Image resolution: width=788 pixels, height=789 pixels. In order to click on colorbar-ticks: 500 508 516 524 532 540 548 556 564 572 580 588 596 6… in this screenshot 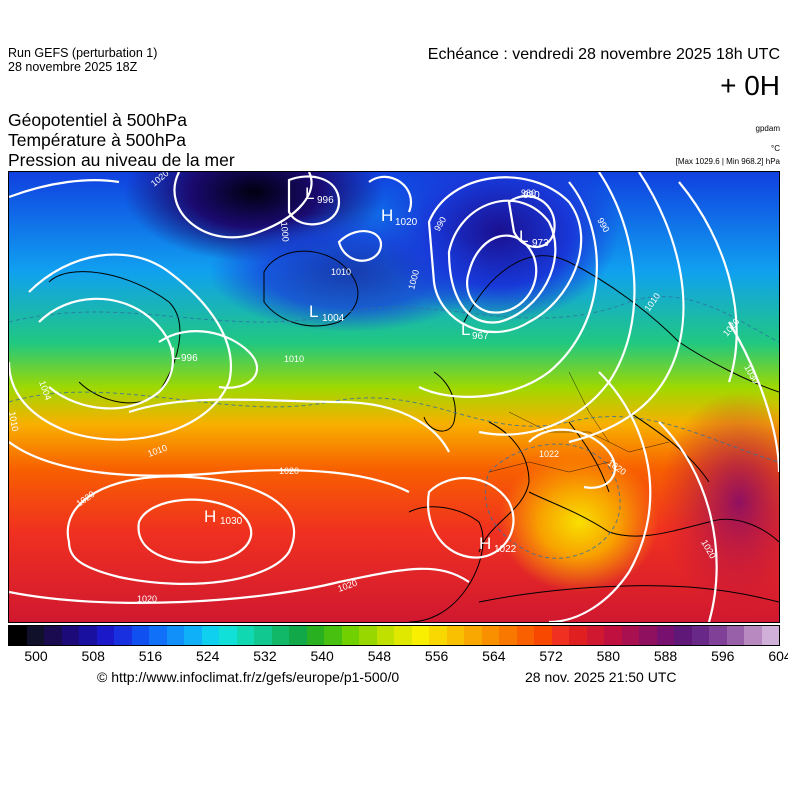, I will do `click(398, 657)`.